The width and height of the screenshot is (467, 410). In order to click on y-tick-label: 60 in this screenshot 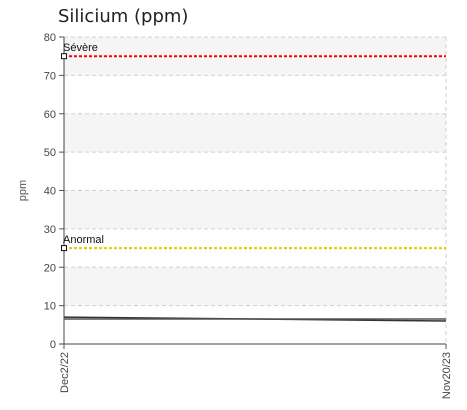, I will do `click(50, 115)`.